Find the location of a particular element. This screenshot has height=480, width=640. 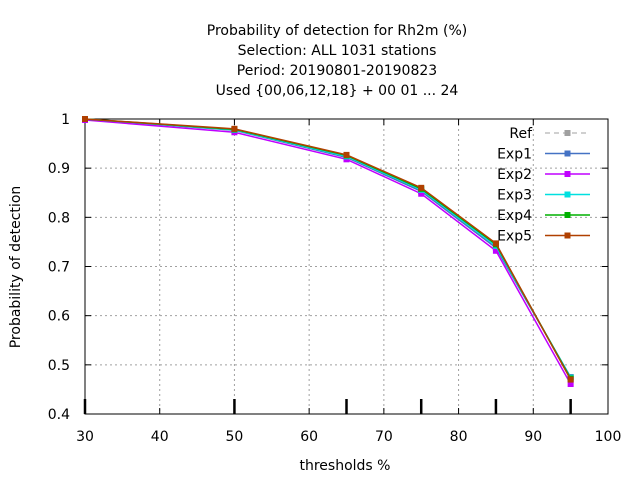

y-axis-label: Probability of detection is located at coordinates (16, 267).